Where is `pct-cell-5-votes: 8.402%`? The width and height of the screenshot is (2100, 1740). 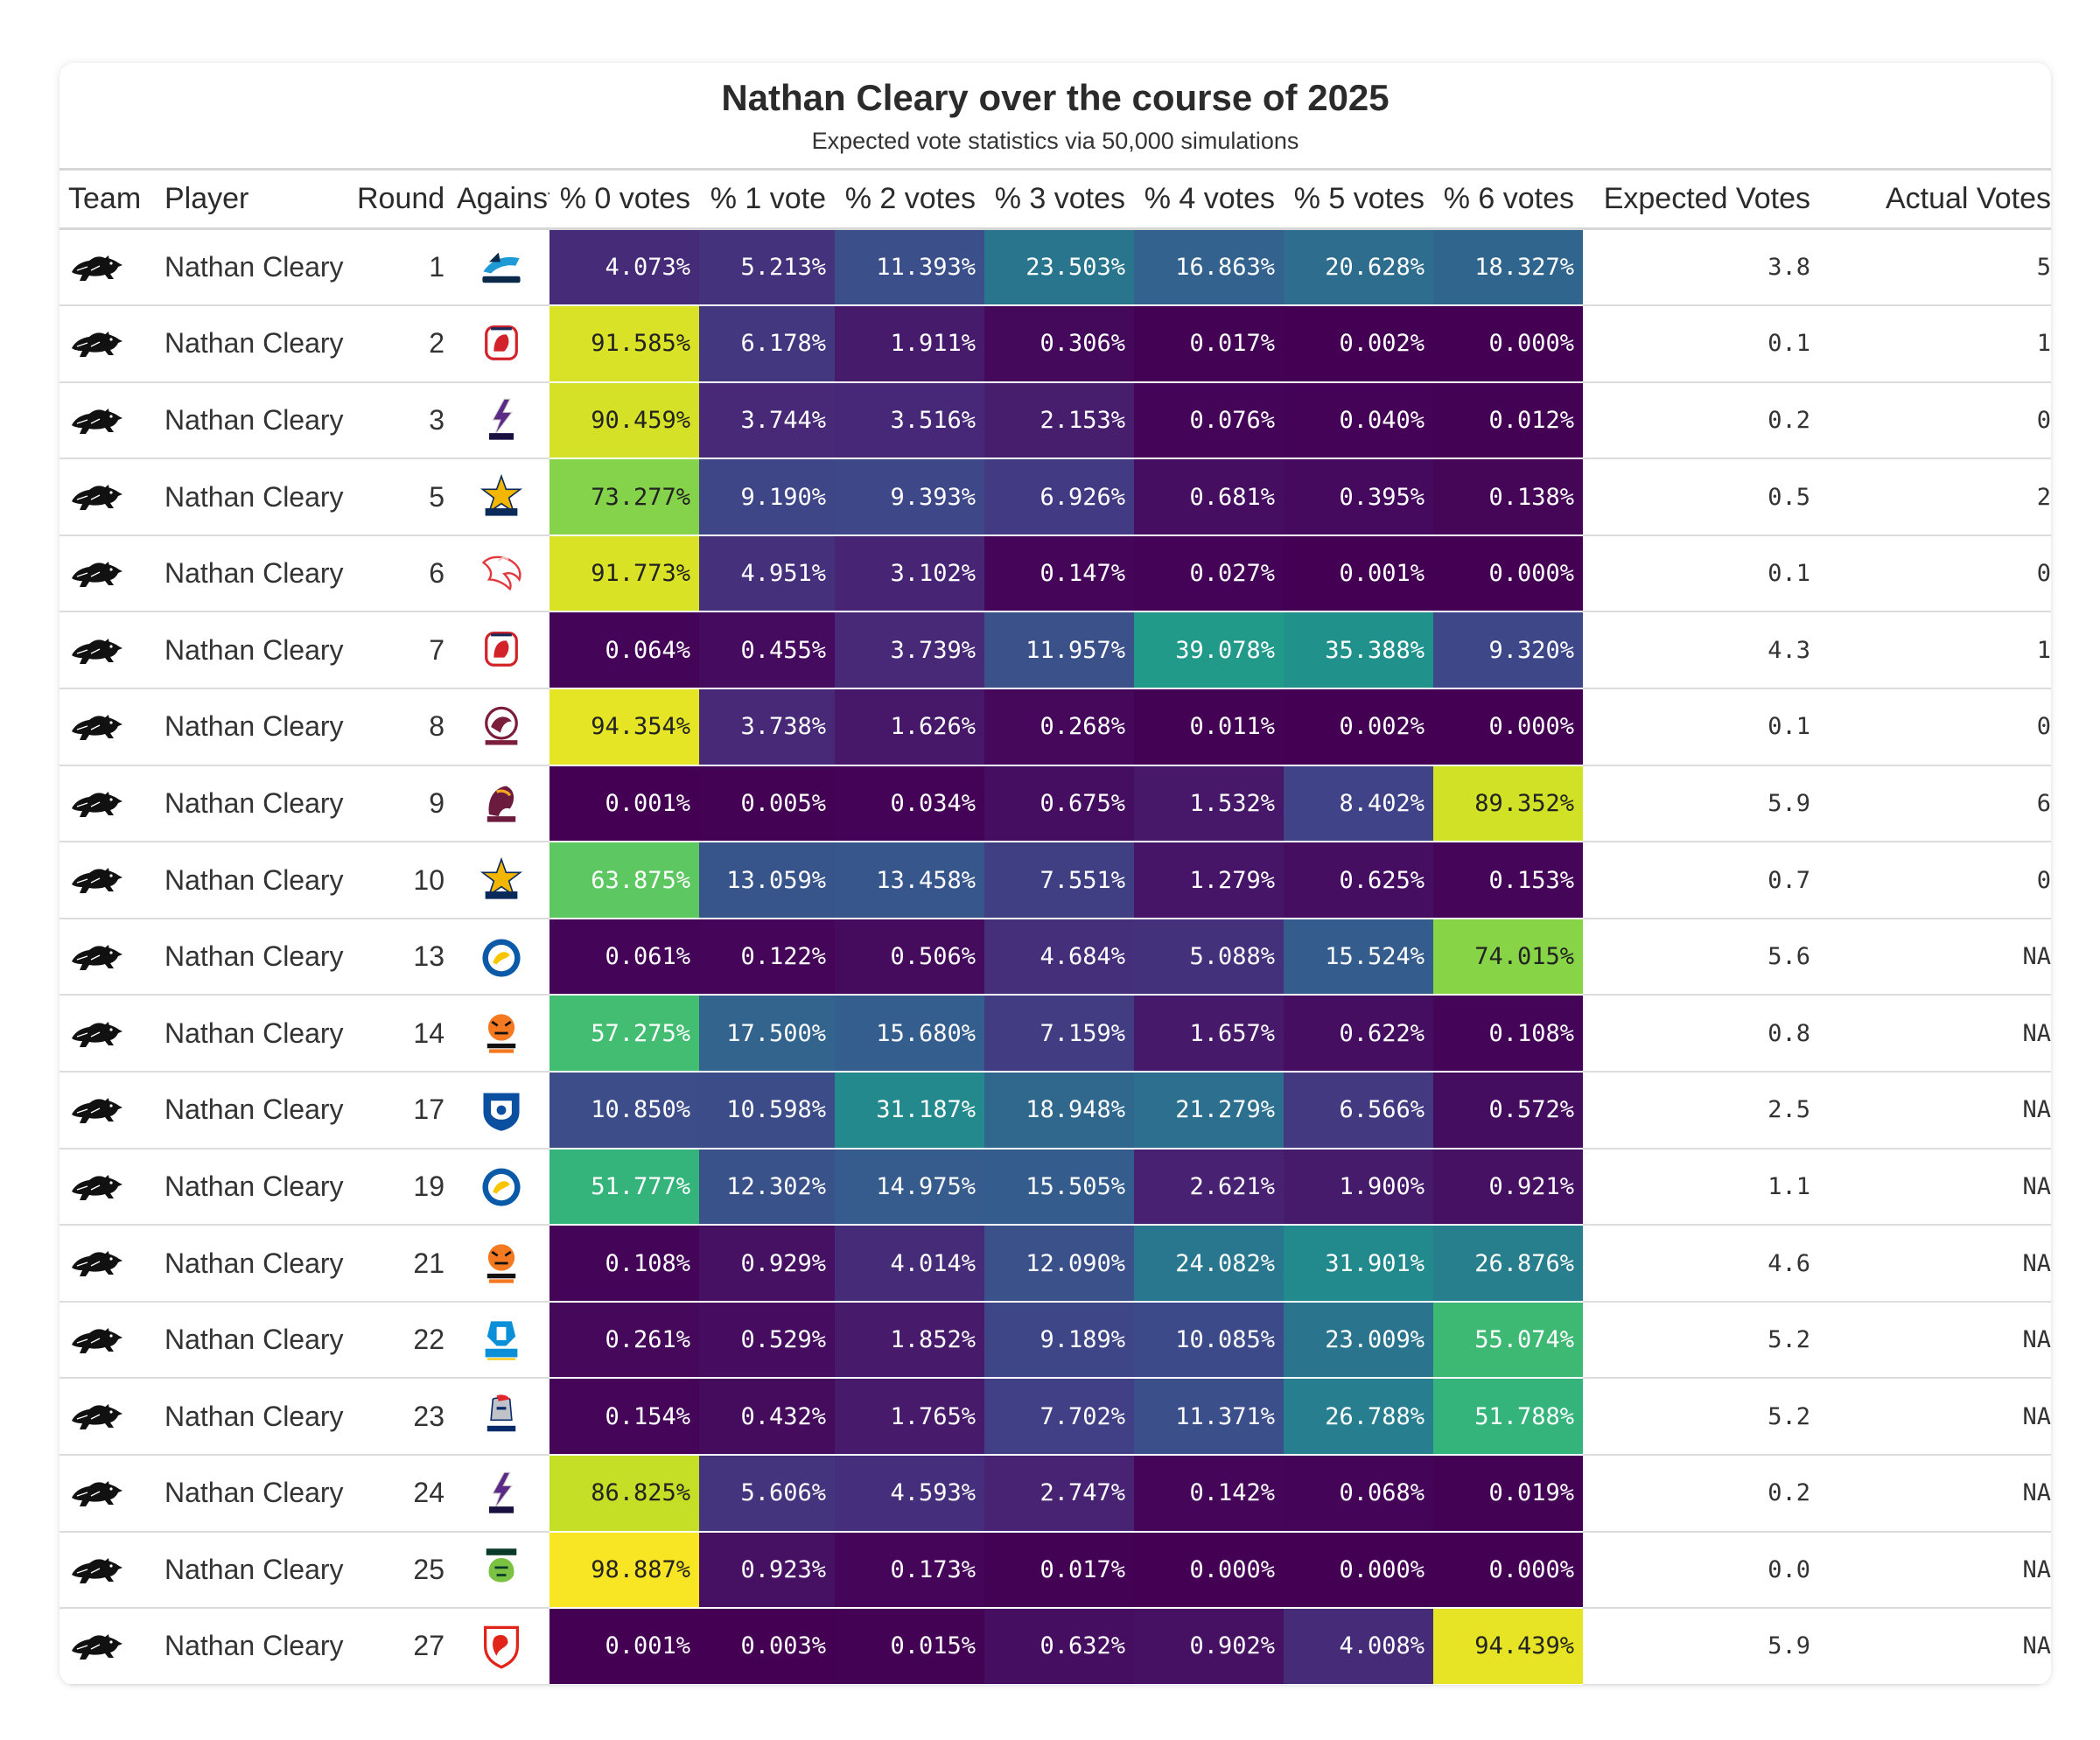
pct-cell-5-votes: 8.402% is located at coordinates (1358, 804).